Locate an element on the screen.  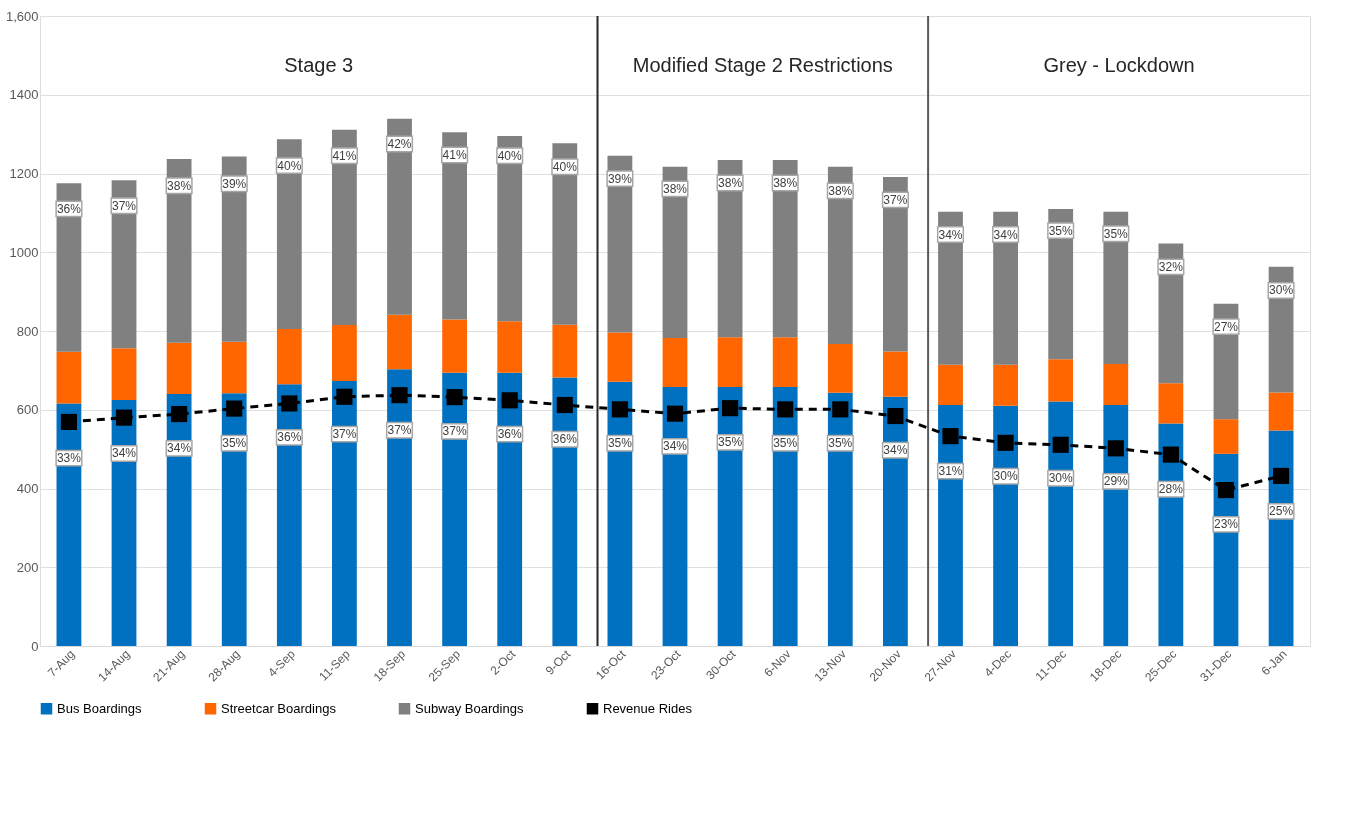
y-tick-label: 600 is located at coordinates (27, 410).